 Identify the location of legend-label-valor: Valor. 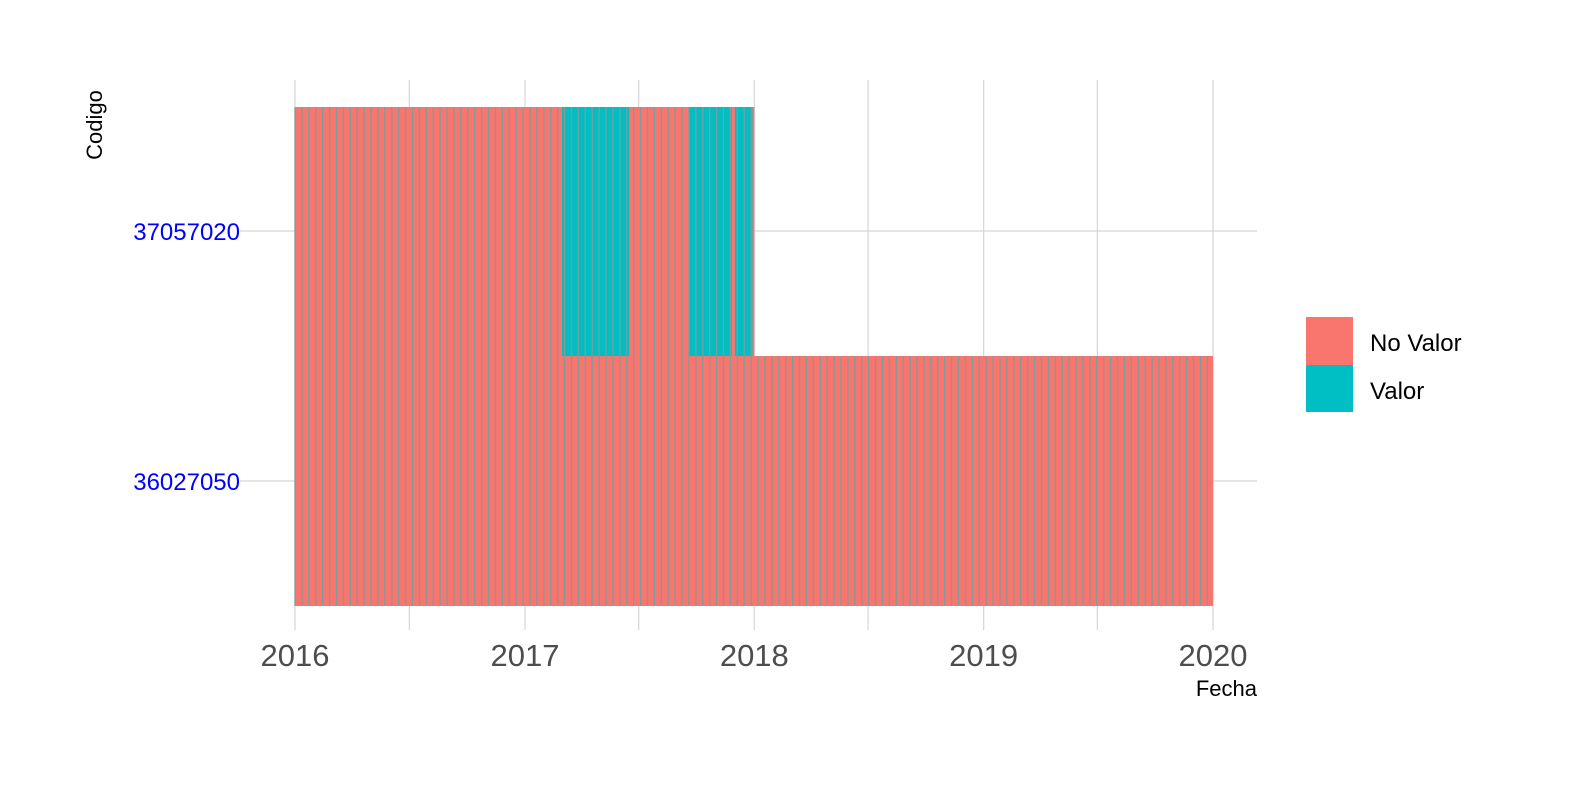
(1397, 391).